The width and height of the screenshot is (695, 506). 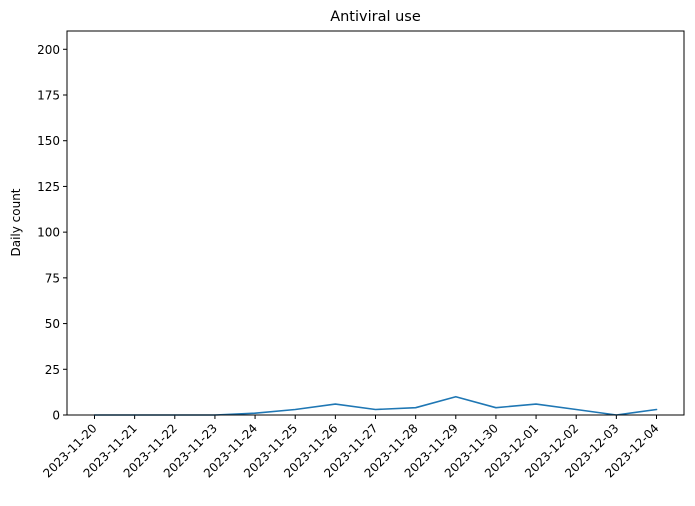 What do you see at coordinates (48, 187) in the screenshot?
I see `y-tick-label: 125` at bounding box center [48, 187].